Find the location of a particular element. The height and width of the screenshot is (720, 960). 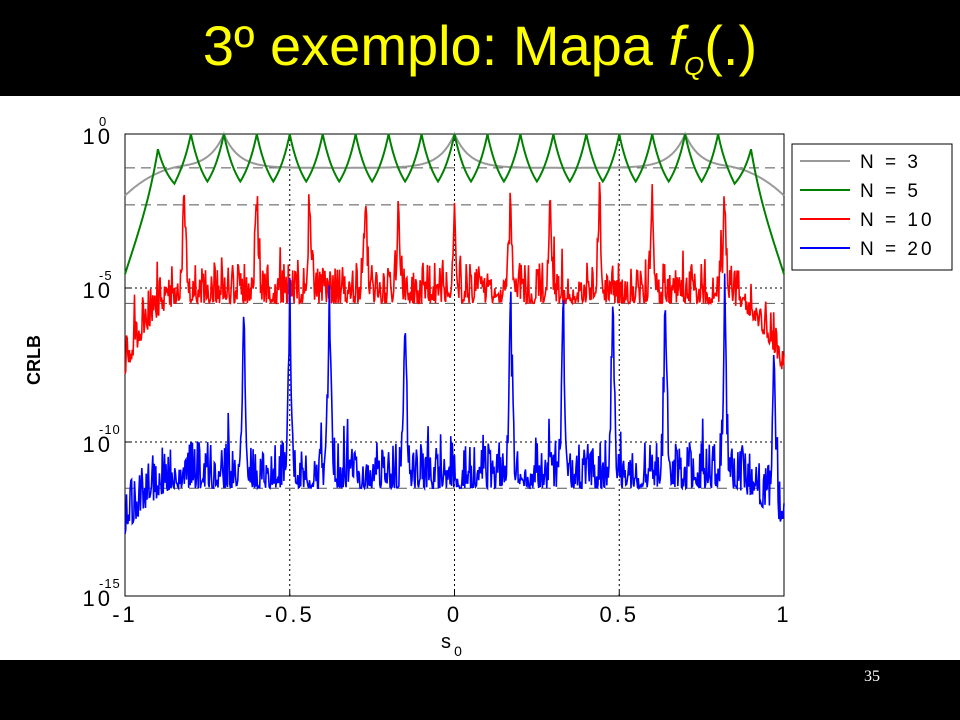

y-tick-label-power: -15 is located at coordinates (110, 583).